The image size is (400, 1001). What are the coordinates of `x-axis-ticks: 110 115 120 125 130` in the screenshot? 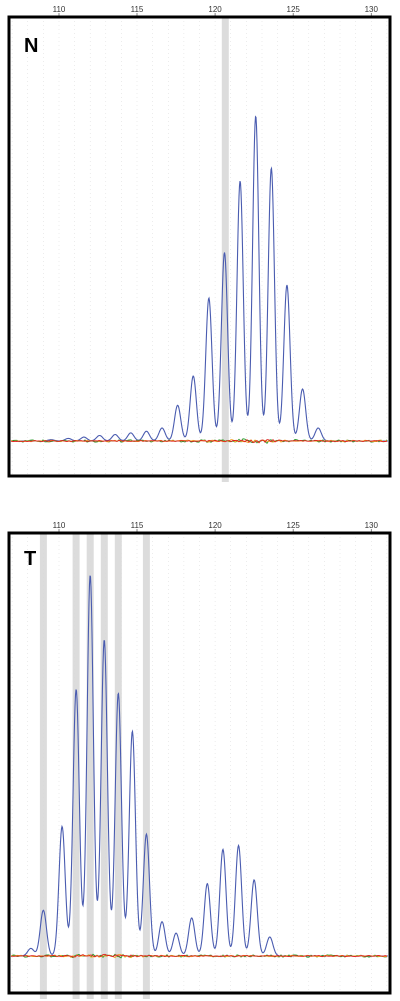 It's located at (216, 11).